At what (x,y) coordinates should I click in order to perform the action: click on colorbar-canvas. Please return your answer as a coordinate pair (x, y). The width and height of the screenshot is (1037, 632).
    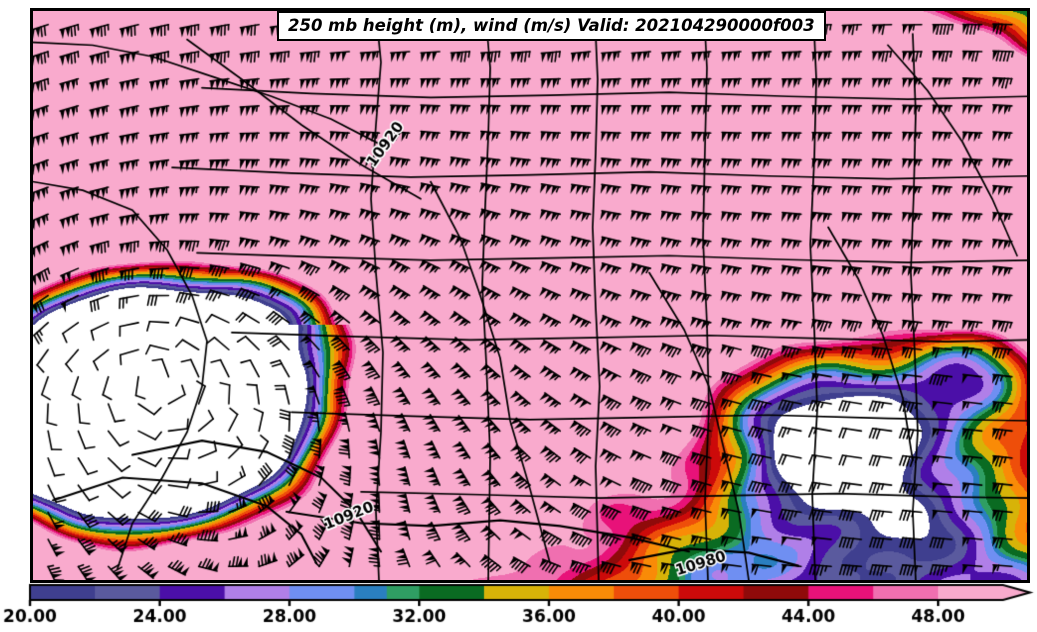
    Looking at the image, I should click on (518, 607).